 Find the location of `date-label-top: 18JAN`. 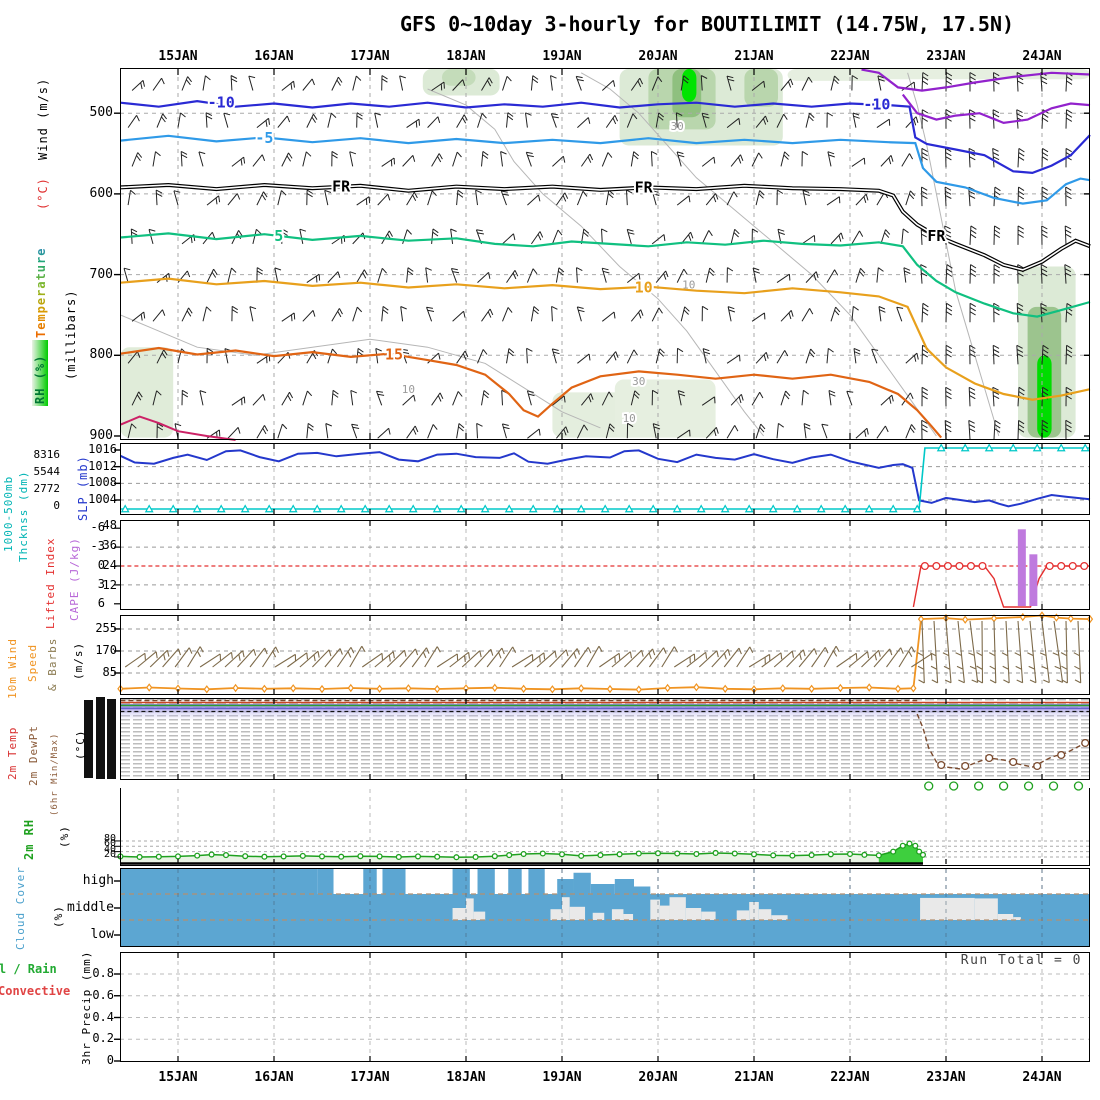

date-label-top: 18JAN is located at coordinates (466, 56).